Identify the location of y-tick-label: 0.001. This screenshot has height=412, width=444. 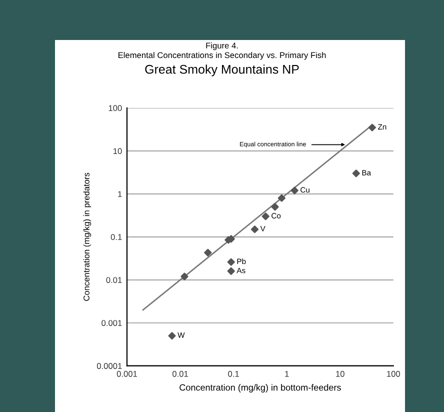
(112, 323).